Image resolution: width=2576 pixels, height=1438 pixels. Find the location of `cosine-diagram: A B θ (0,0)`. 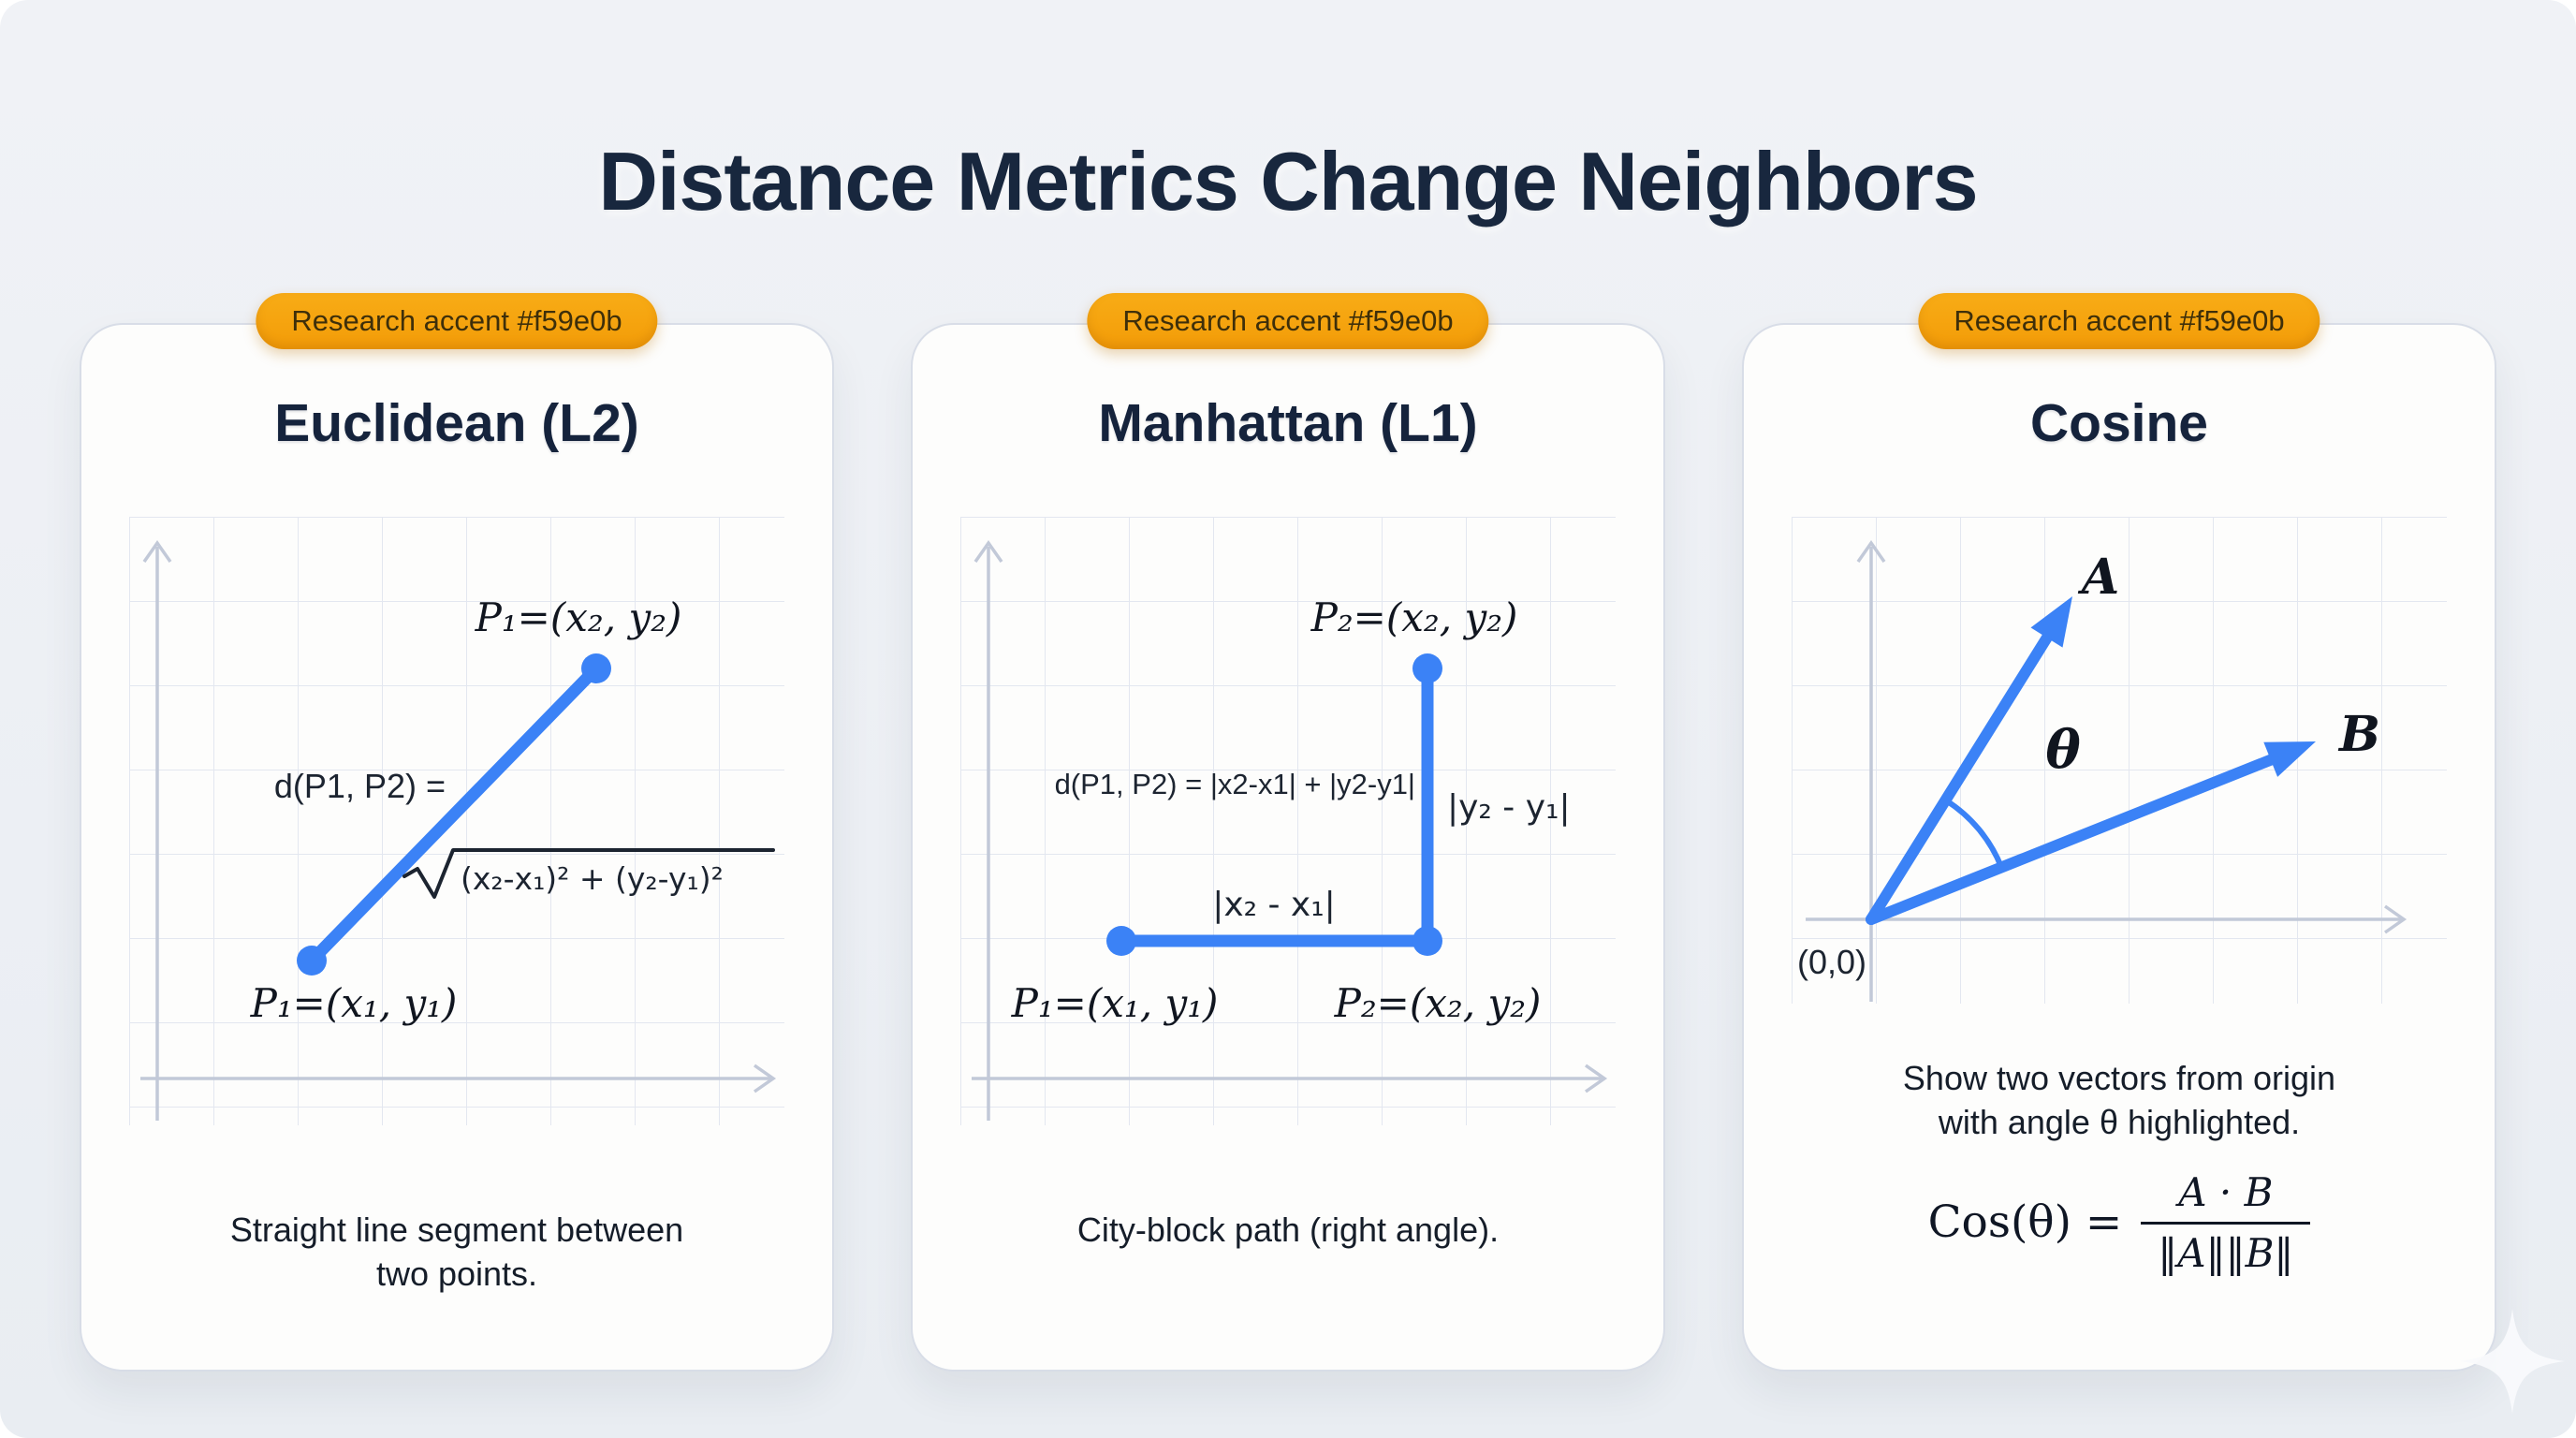

cosine-diagram: A B θ (0,0) is located at coordinates (2119, 760).